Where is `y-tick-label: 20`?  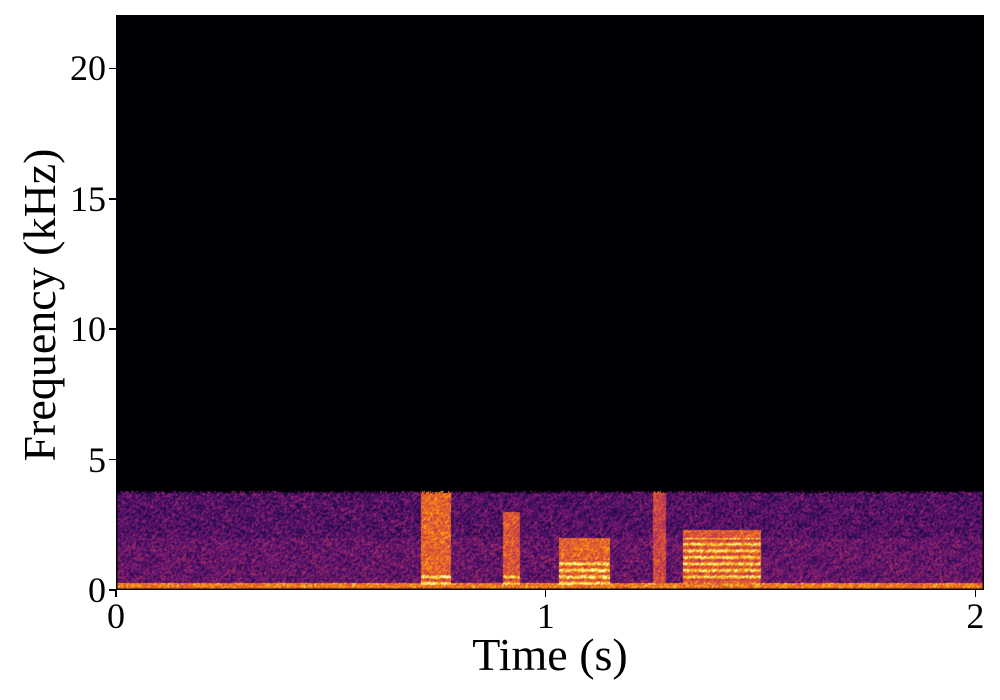
y-tick-label: 20 is located at coordinates (88, 68).